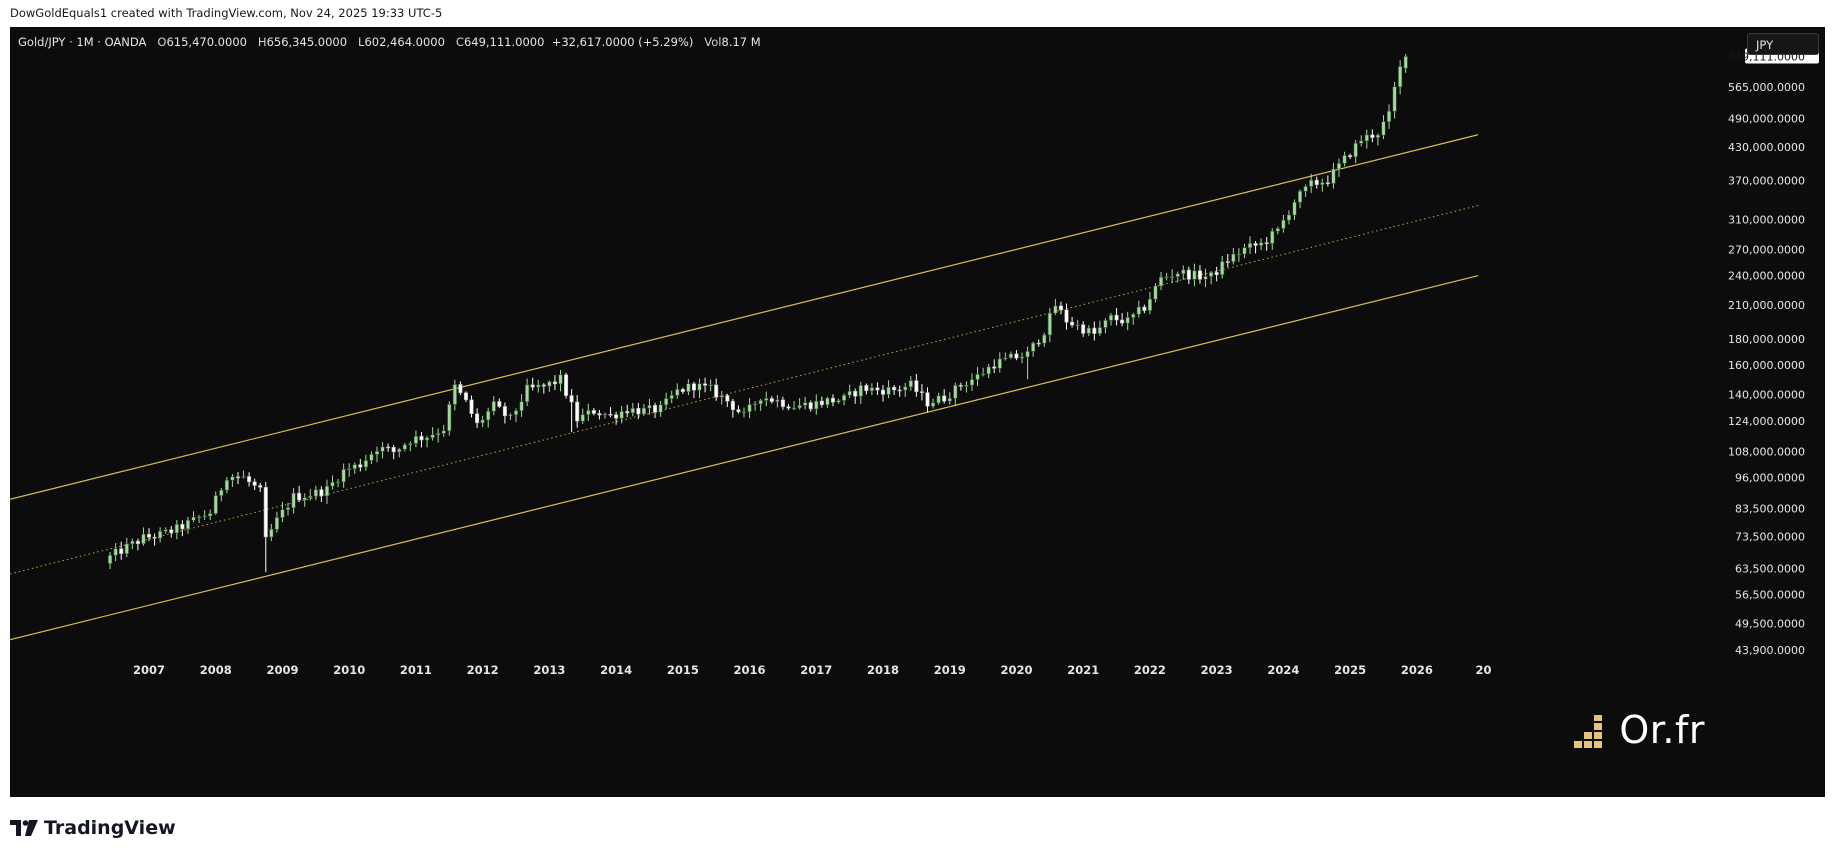  Describe the element at coordinates (1083, 670) in the screenshot. I see `time-tick-label: 2021` at that location.